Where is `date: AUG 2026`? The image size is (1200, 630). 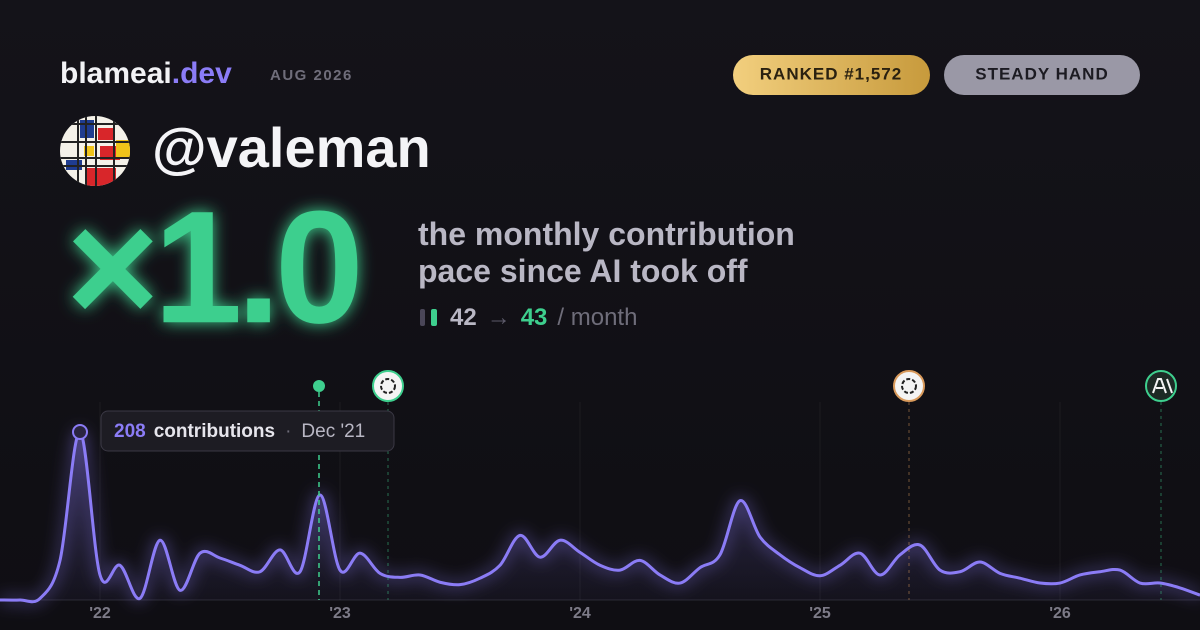 date: AUG 2026 is located at coordinates (311, 75).